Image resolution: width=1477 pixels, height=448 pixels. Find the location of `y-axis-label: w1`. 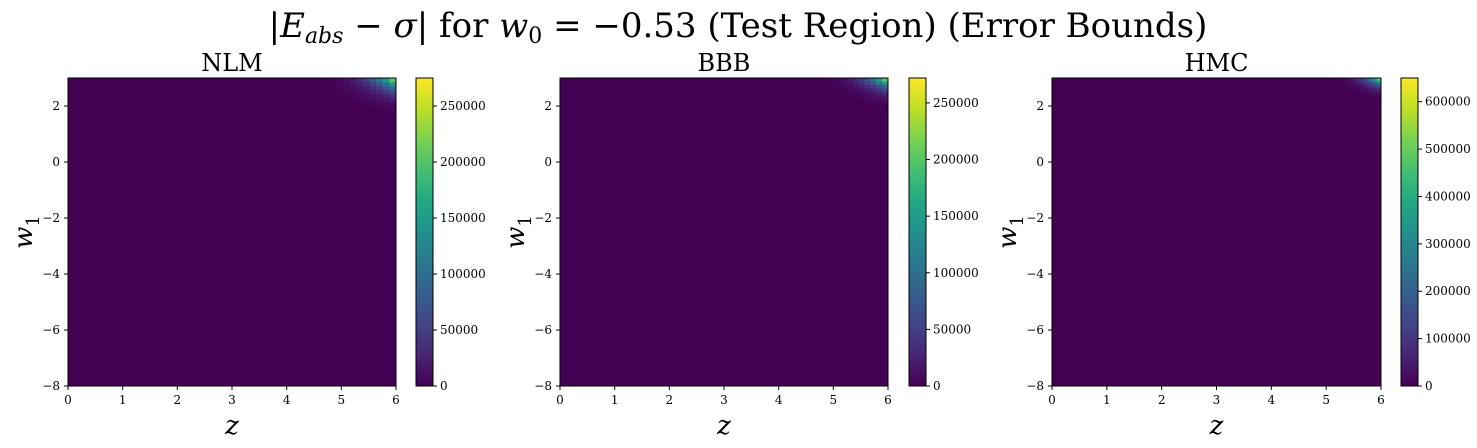

y-axis-label: w1 is located at coordinates (1010, 232).